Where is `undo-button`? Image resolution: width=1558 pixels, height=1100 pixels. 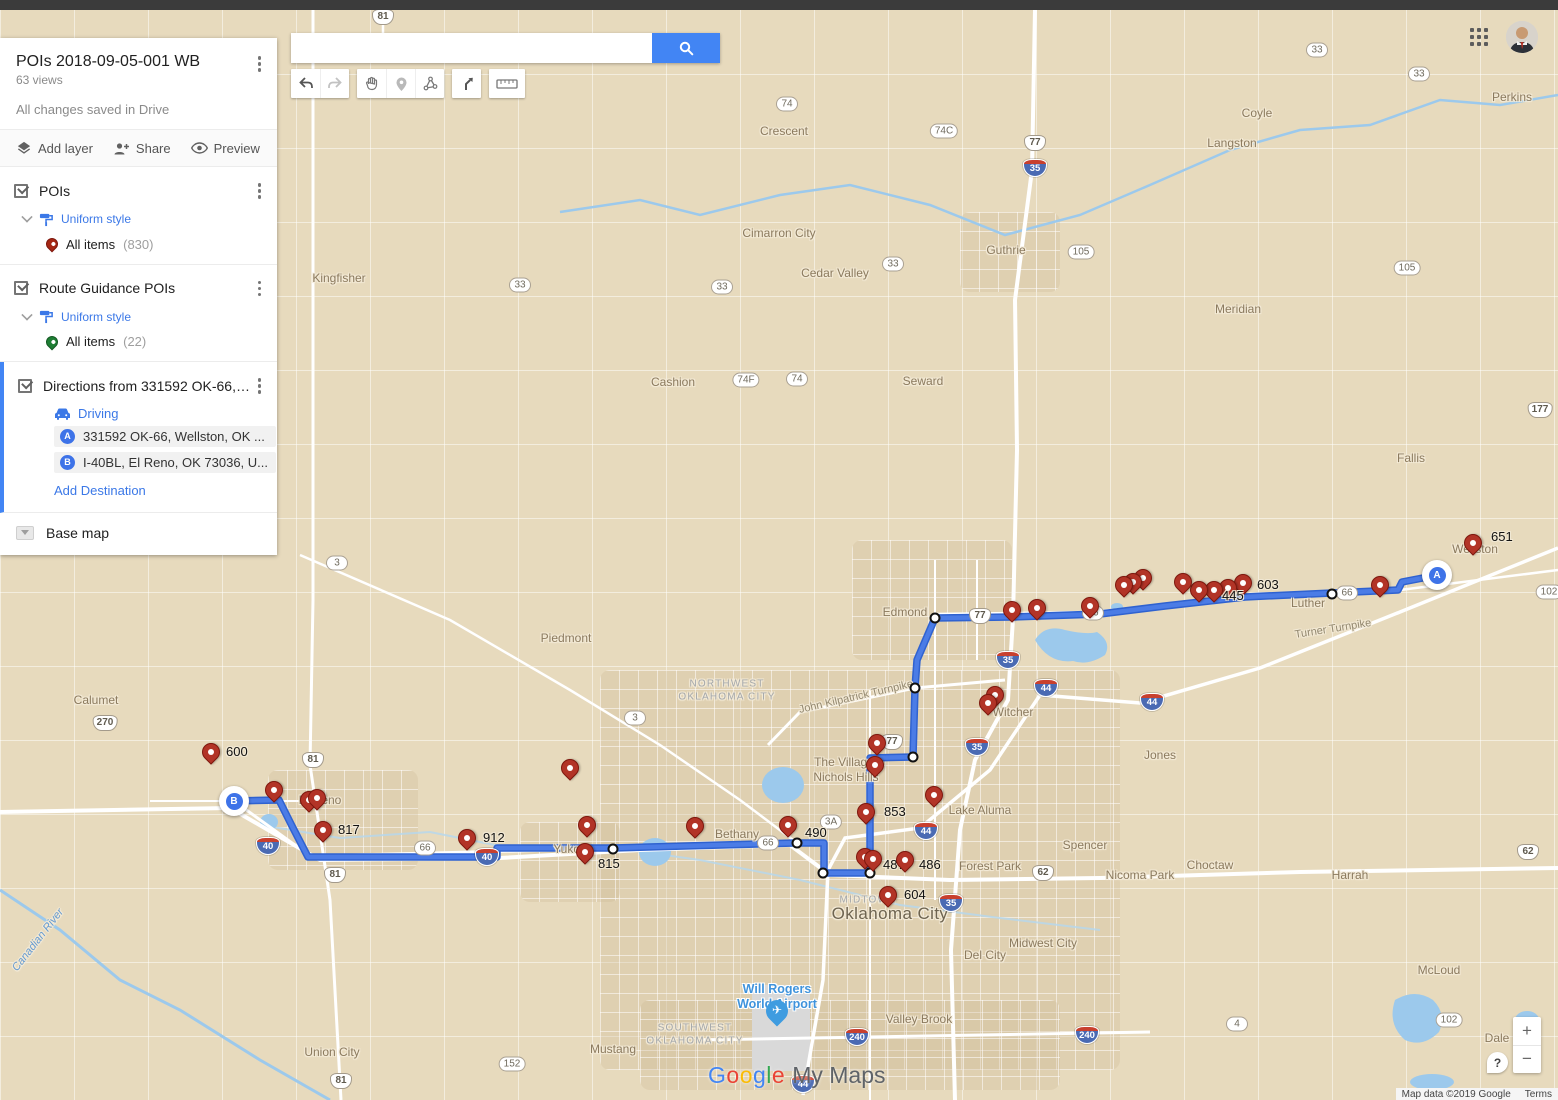 undo-button is located at coordinates (305, 83).